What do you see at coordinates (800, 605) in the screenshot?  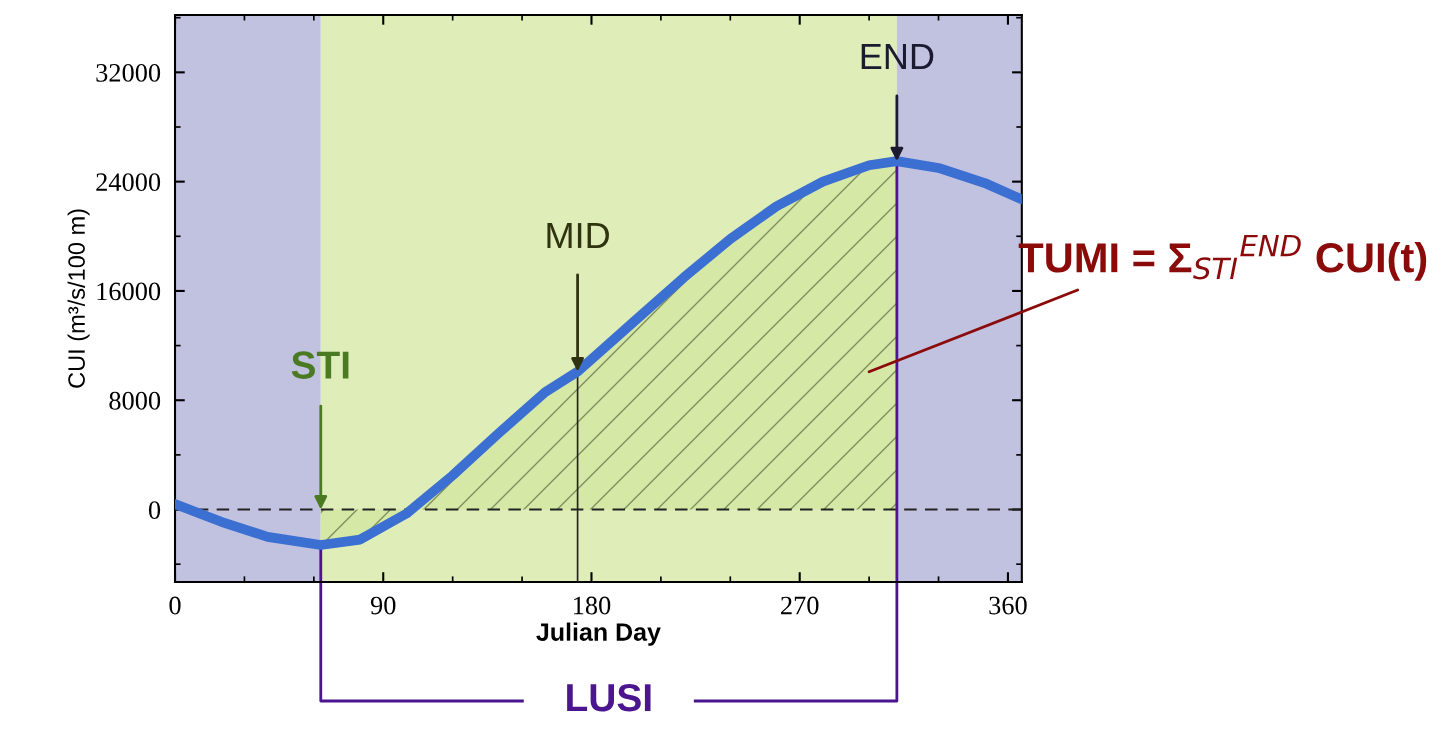 I see `x-tick-label: 270` at bounding box center [800, 605].